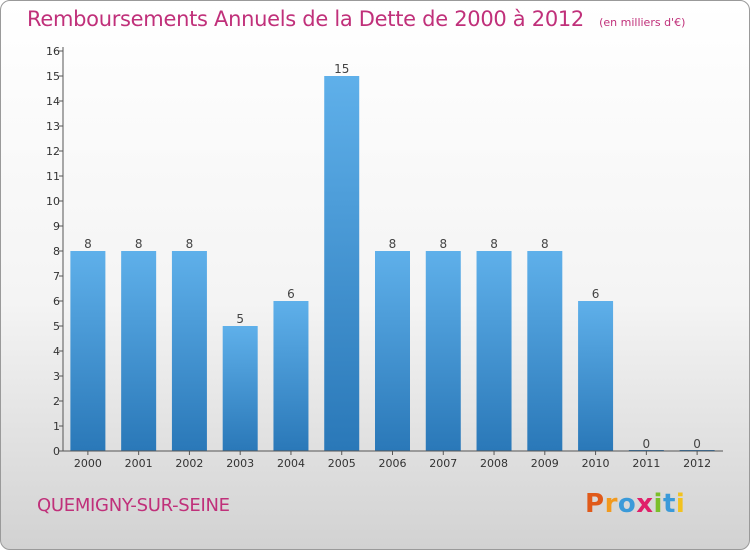 This screenshot has height=550, width=750. I want to click on commune-name: QUEMIGNY-SUR-SEINE, so click(133, 505).